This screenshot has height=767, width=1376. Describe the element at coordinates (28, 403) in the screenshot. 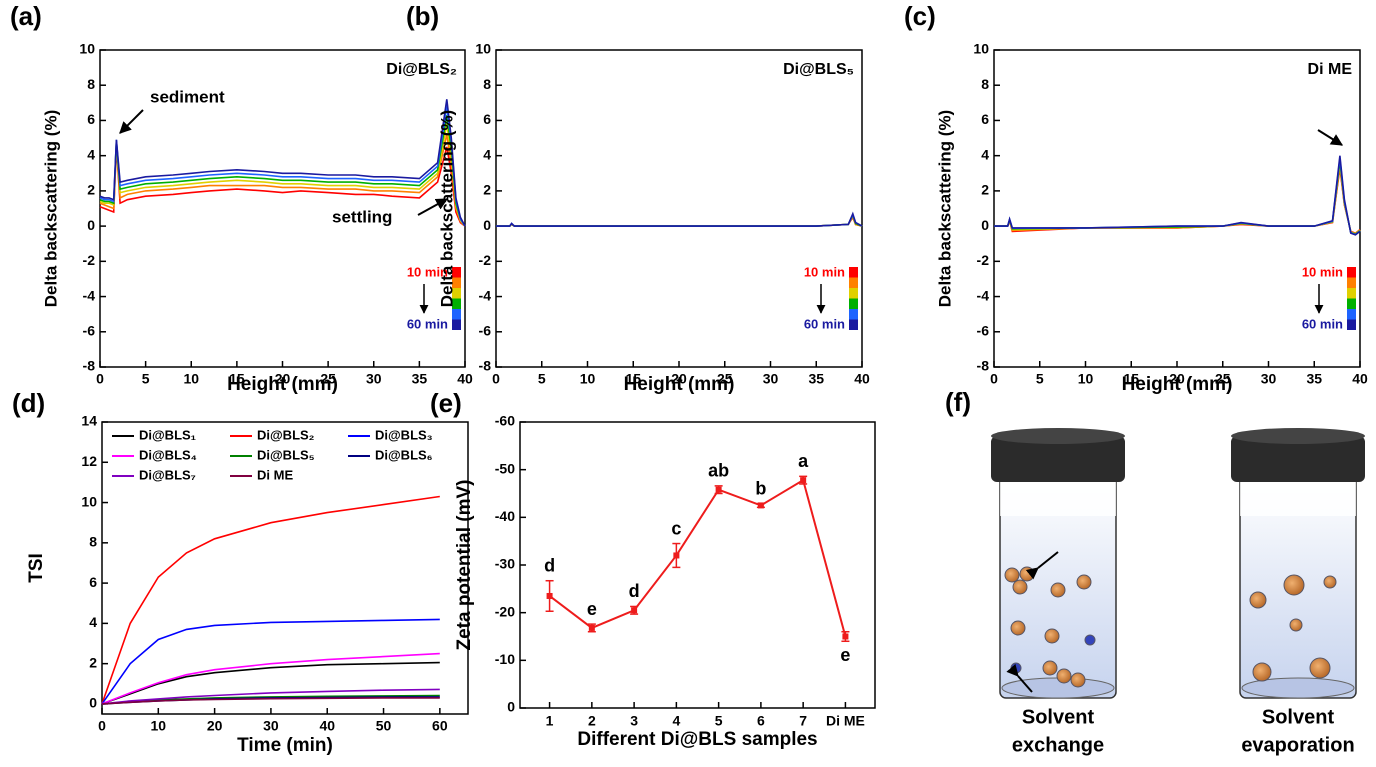

I see `panel-label: (d)` at that location.